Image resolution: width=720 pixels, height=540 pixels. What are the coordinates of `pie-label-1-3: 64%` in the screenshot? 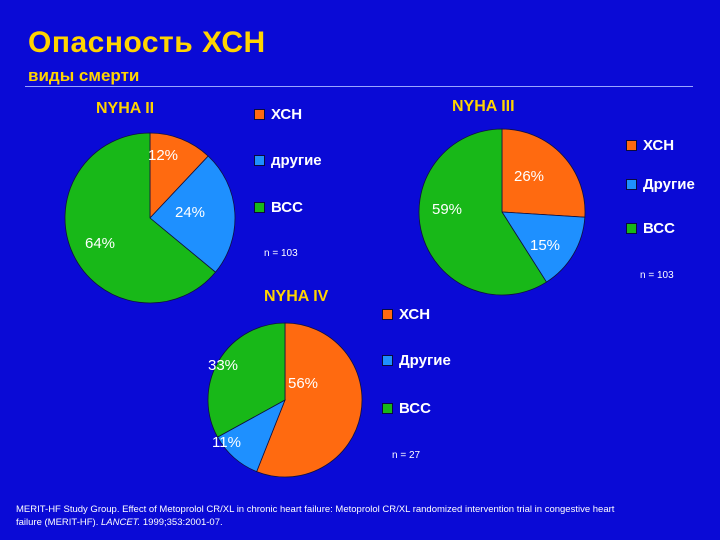 It's located at (100, 243).